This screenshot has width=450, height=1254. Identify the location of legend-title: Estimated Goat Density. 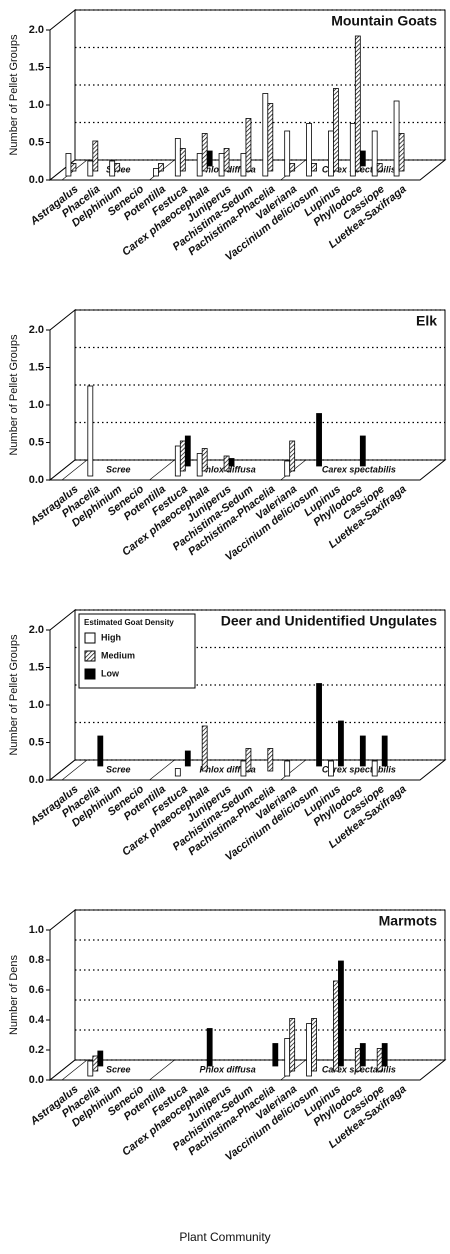
(129, 622).